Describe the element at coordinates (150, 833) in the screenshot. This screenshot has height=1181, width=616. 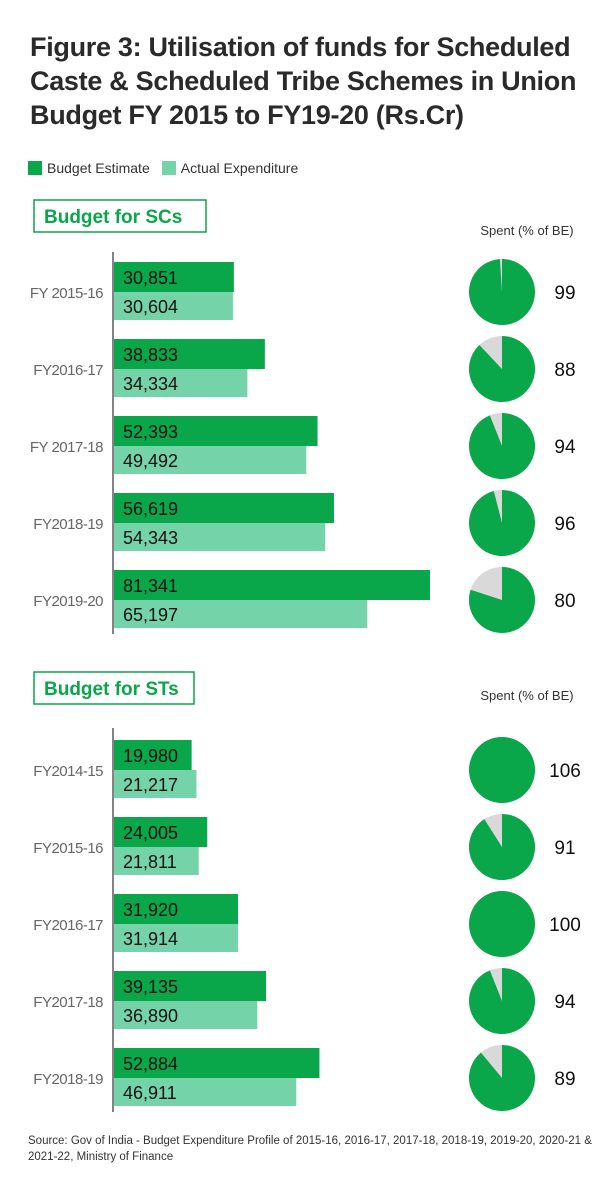
I see `st-data-label-budget: 24,005` at that location.